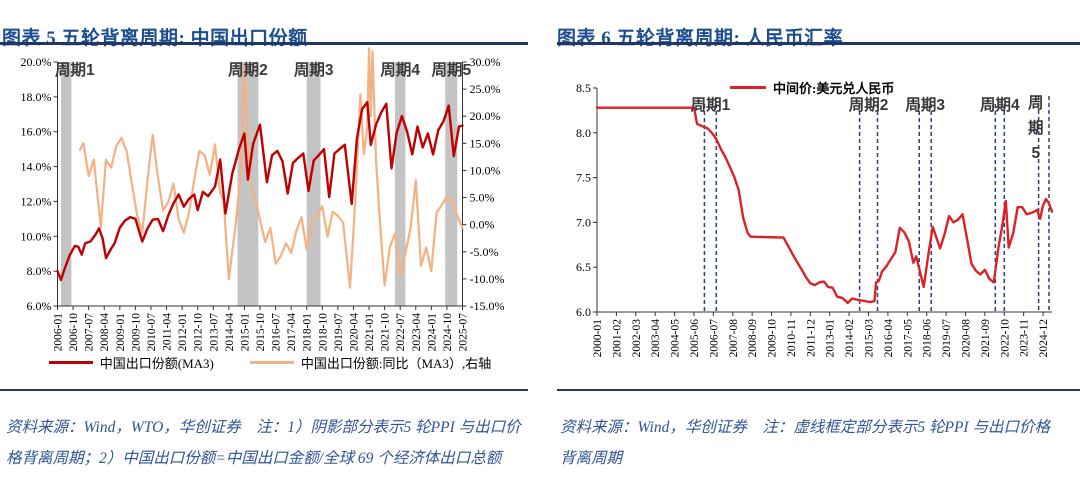 The image size is (1080, 490). Describe the element at coordinates (583, 88) in the screenshot. I see `y-axis-left-label: 8.5` at that location.